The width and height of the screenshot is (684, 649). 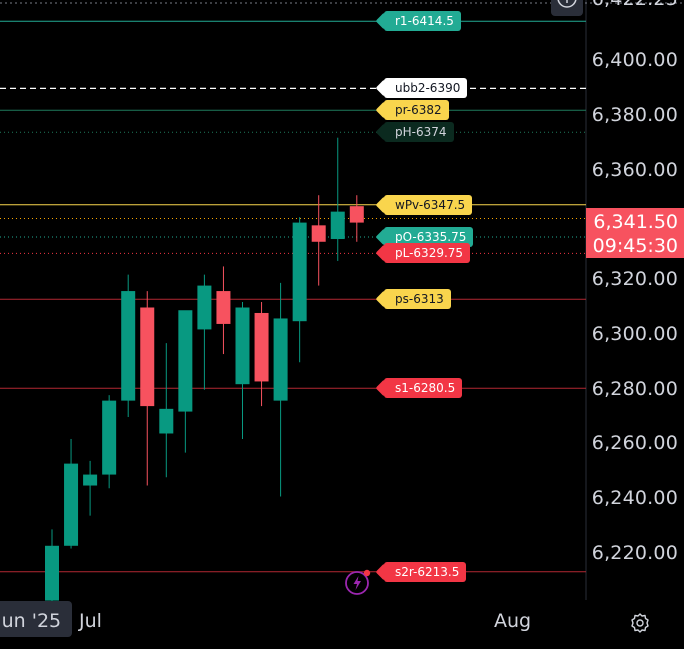 I want to click on current-price-box: 6,341.50 09:45:30, so click(x=635, y=233).